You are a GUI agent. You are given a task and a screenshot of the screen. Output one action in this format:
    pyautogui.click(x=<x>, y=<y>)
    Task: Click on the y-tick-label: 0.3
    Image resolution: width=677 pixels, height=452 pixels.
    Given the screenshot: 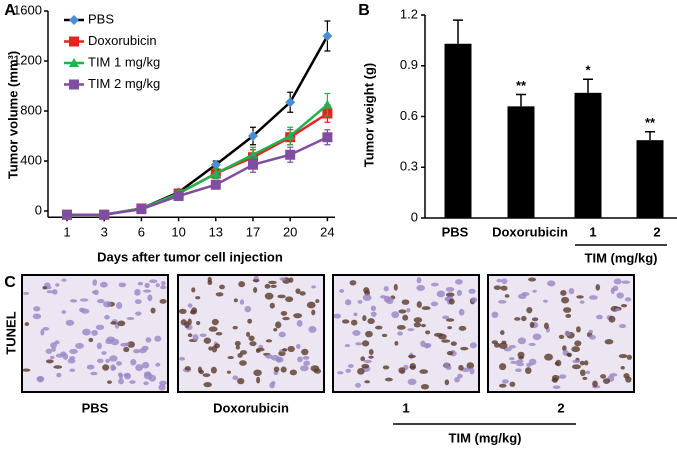 What is the action you would take?
    pyautogui.click(x=409, y=166)
    